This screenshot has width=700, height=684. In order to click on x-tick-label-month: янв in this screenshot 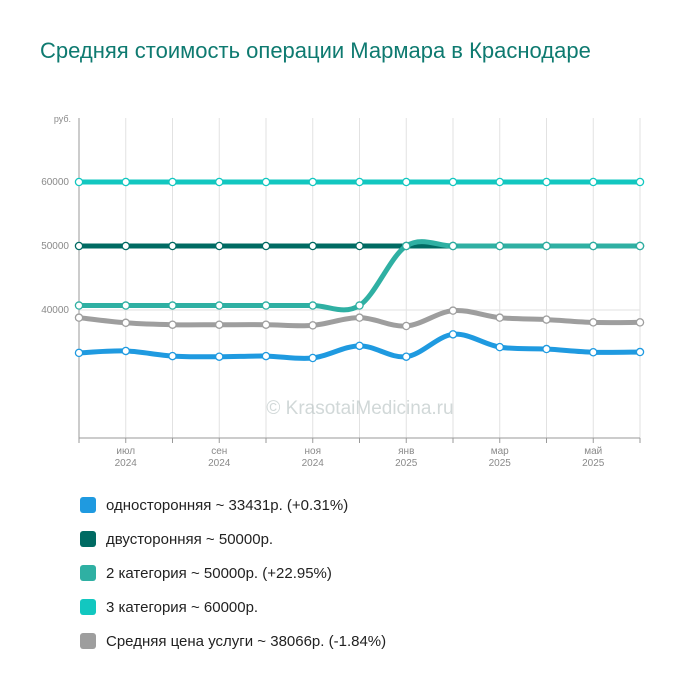, I will do `click(406, 451)`.